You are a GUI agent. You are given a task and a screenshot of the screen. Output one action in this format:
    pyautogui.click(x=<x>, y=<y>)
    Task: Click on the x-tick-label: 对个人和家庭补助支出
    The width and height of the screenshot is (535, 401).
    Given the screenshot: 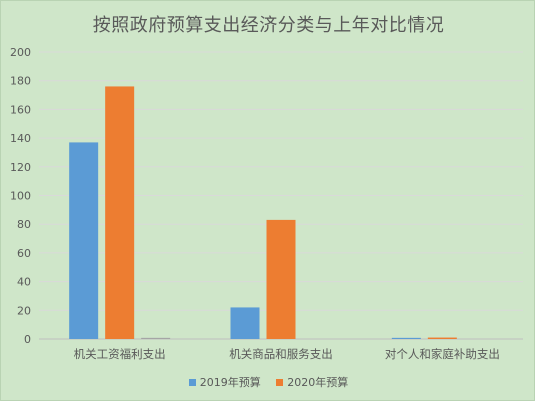 What is the action you would take?
    pyautogui.click(x=442, y=354)
    